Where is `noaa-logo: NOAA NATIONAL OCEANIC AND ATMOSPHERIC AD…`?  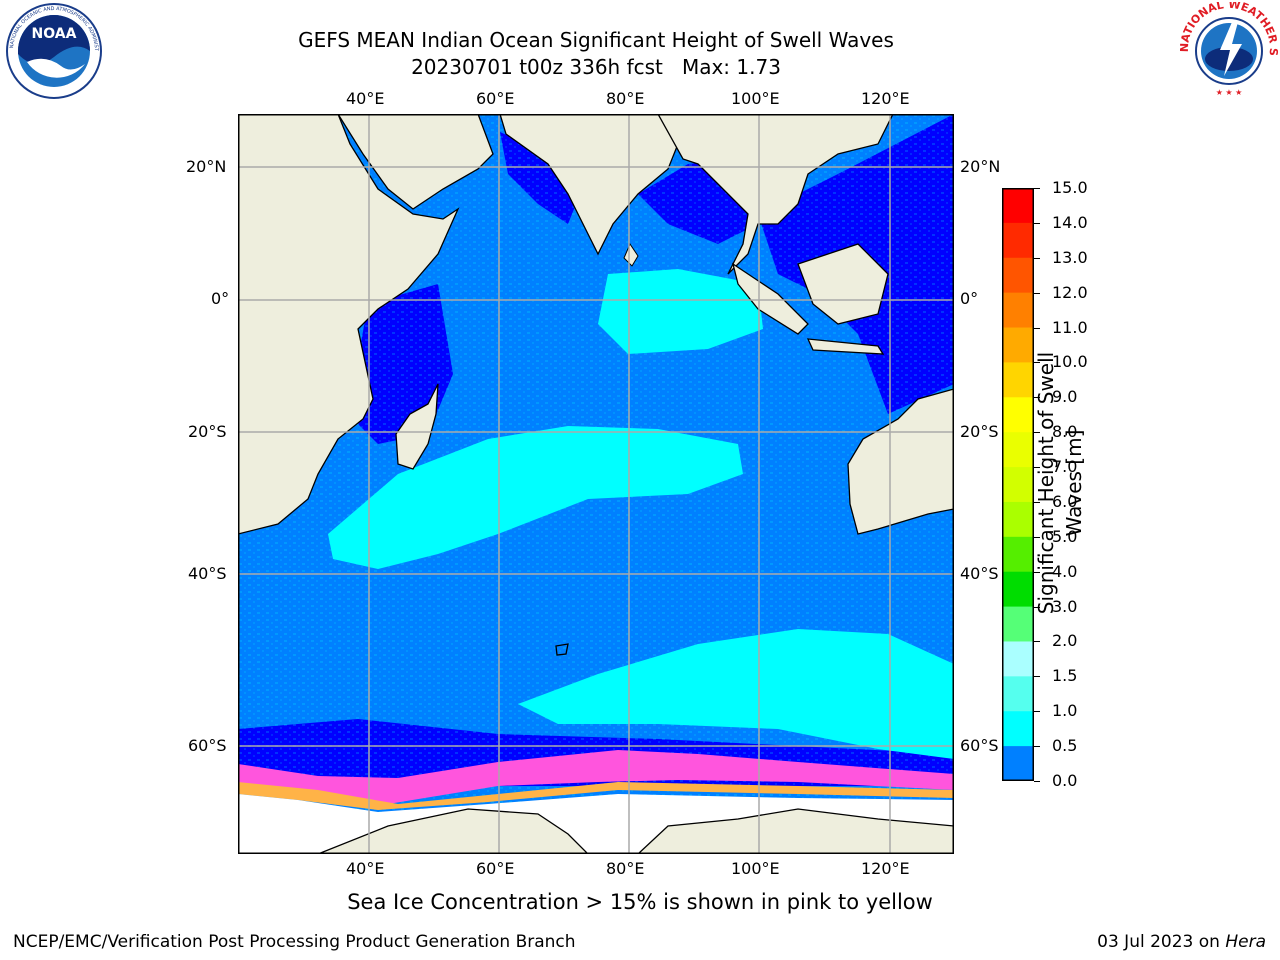
noaa-logo: NOAA NATIONAL OCEANIC AND ATMOSPHERIC AD… is located at coordinates (53, 50).